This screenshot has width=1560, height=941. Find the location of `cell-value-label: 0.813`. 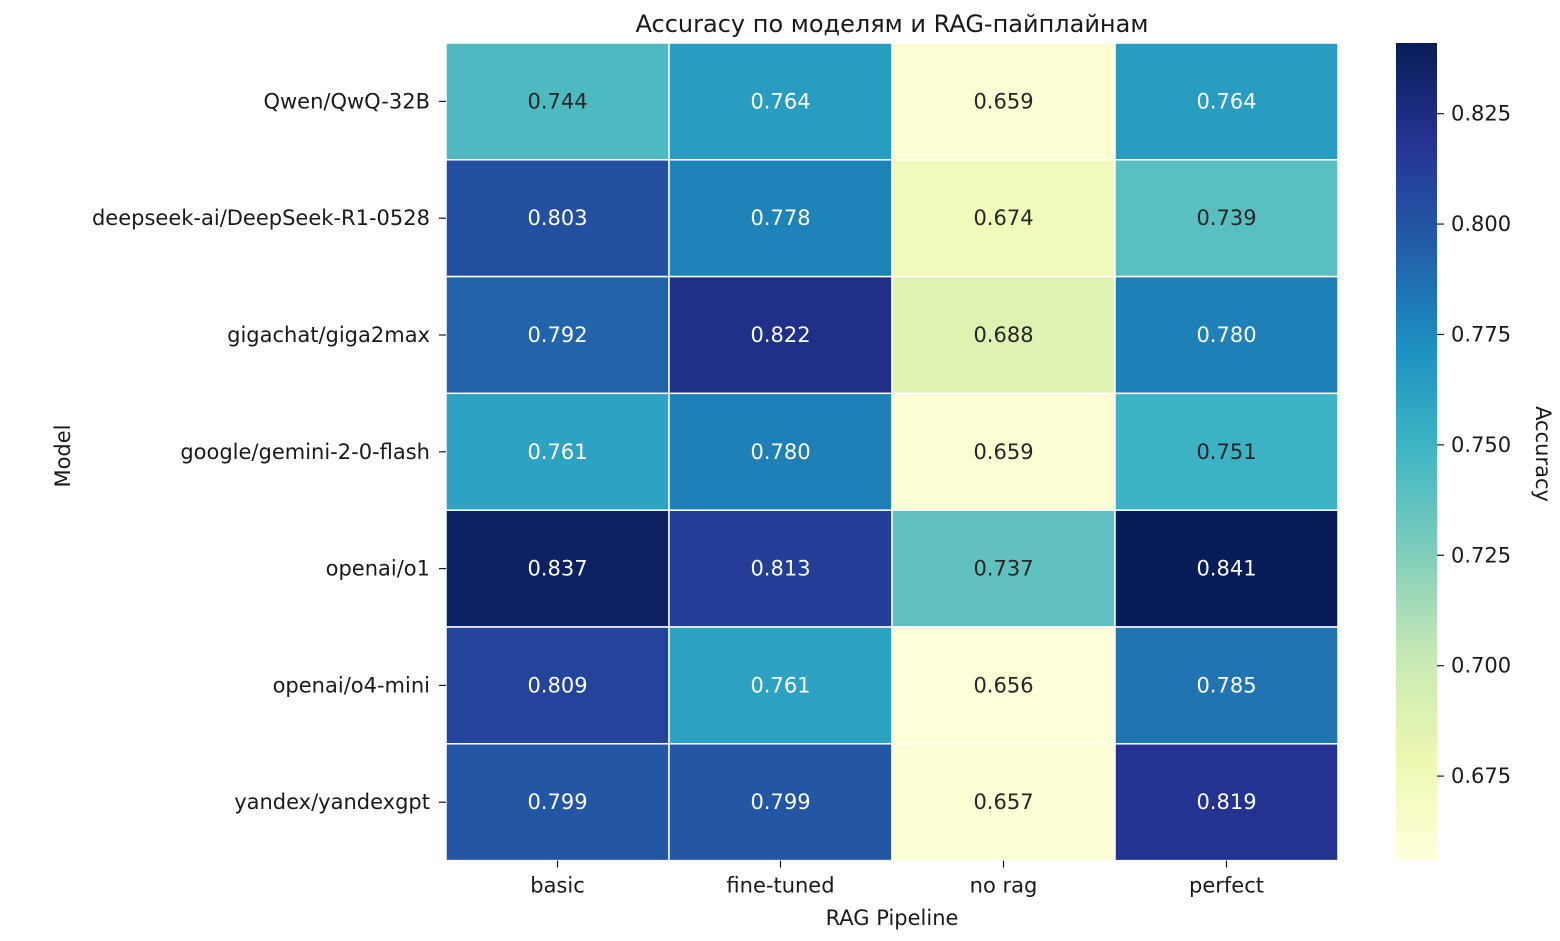

cell-value-label: 0.813 is located at coordinates (780, 569).